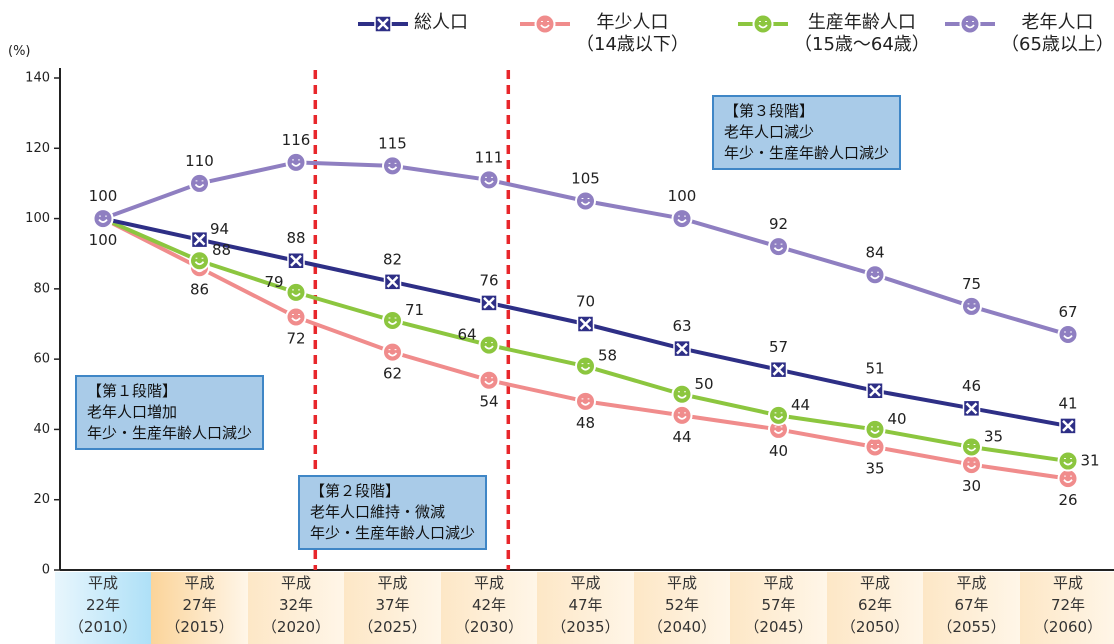  Describe the element at coordinates (488, 280) in the screenshot. I see `data-label: 76` at that location.